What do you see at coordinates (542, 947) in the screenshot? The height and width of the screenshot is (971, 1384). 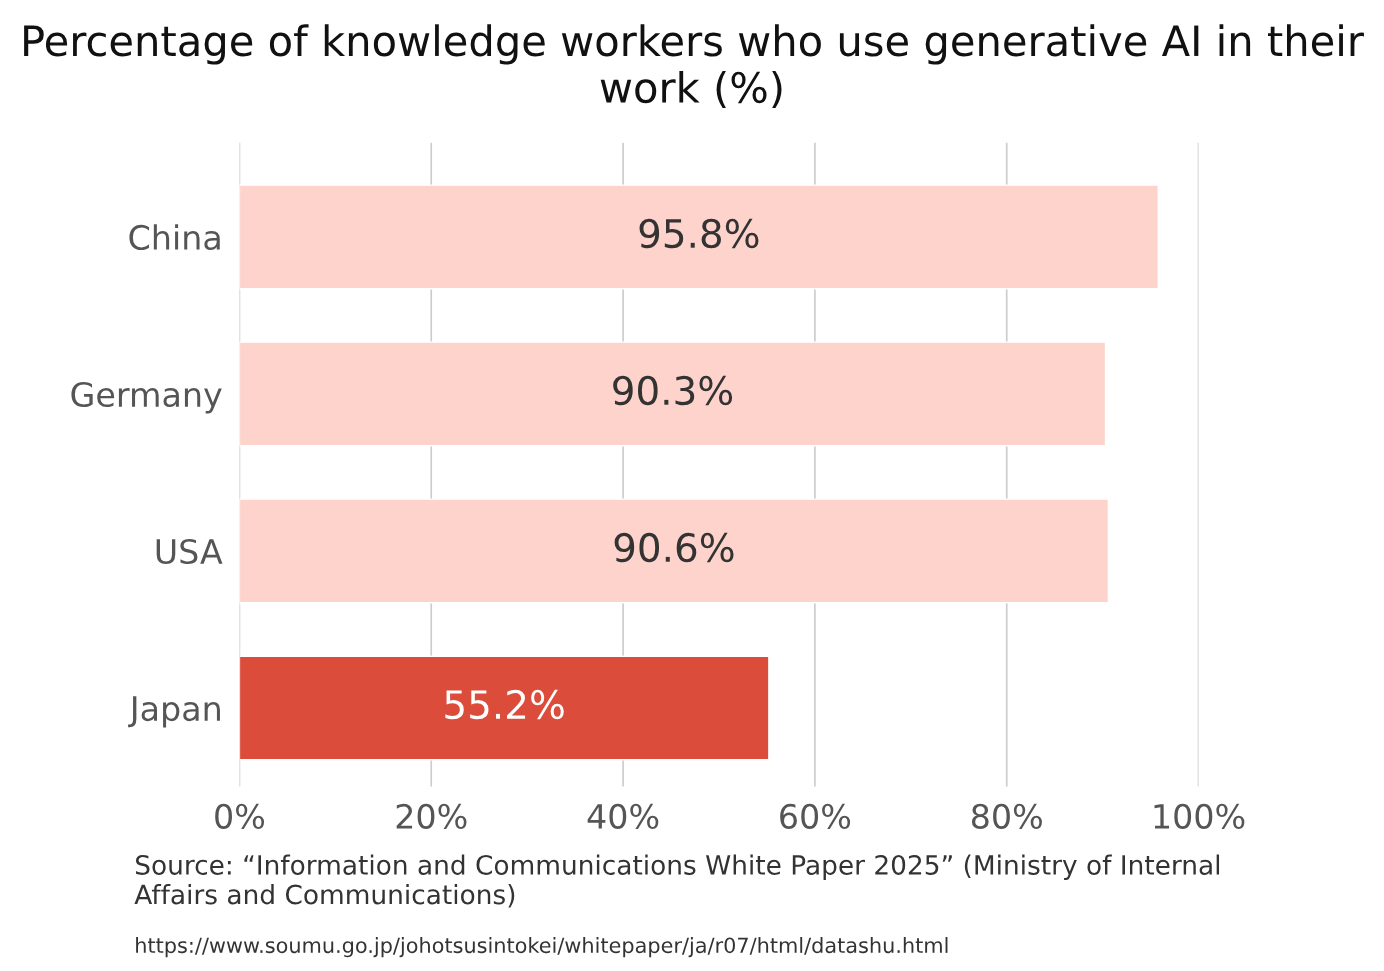 I see `text: https://www.soumu.go.jp/johotsusintokei/whitepaper/ja/r07/html/datashu.html` at bounding box center [542, 947].